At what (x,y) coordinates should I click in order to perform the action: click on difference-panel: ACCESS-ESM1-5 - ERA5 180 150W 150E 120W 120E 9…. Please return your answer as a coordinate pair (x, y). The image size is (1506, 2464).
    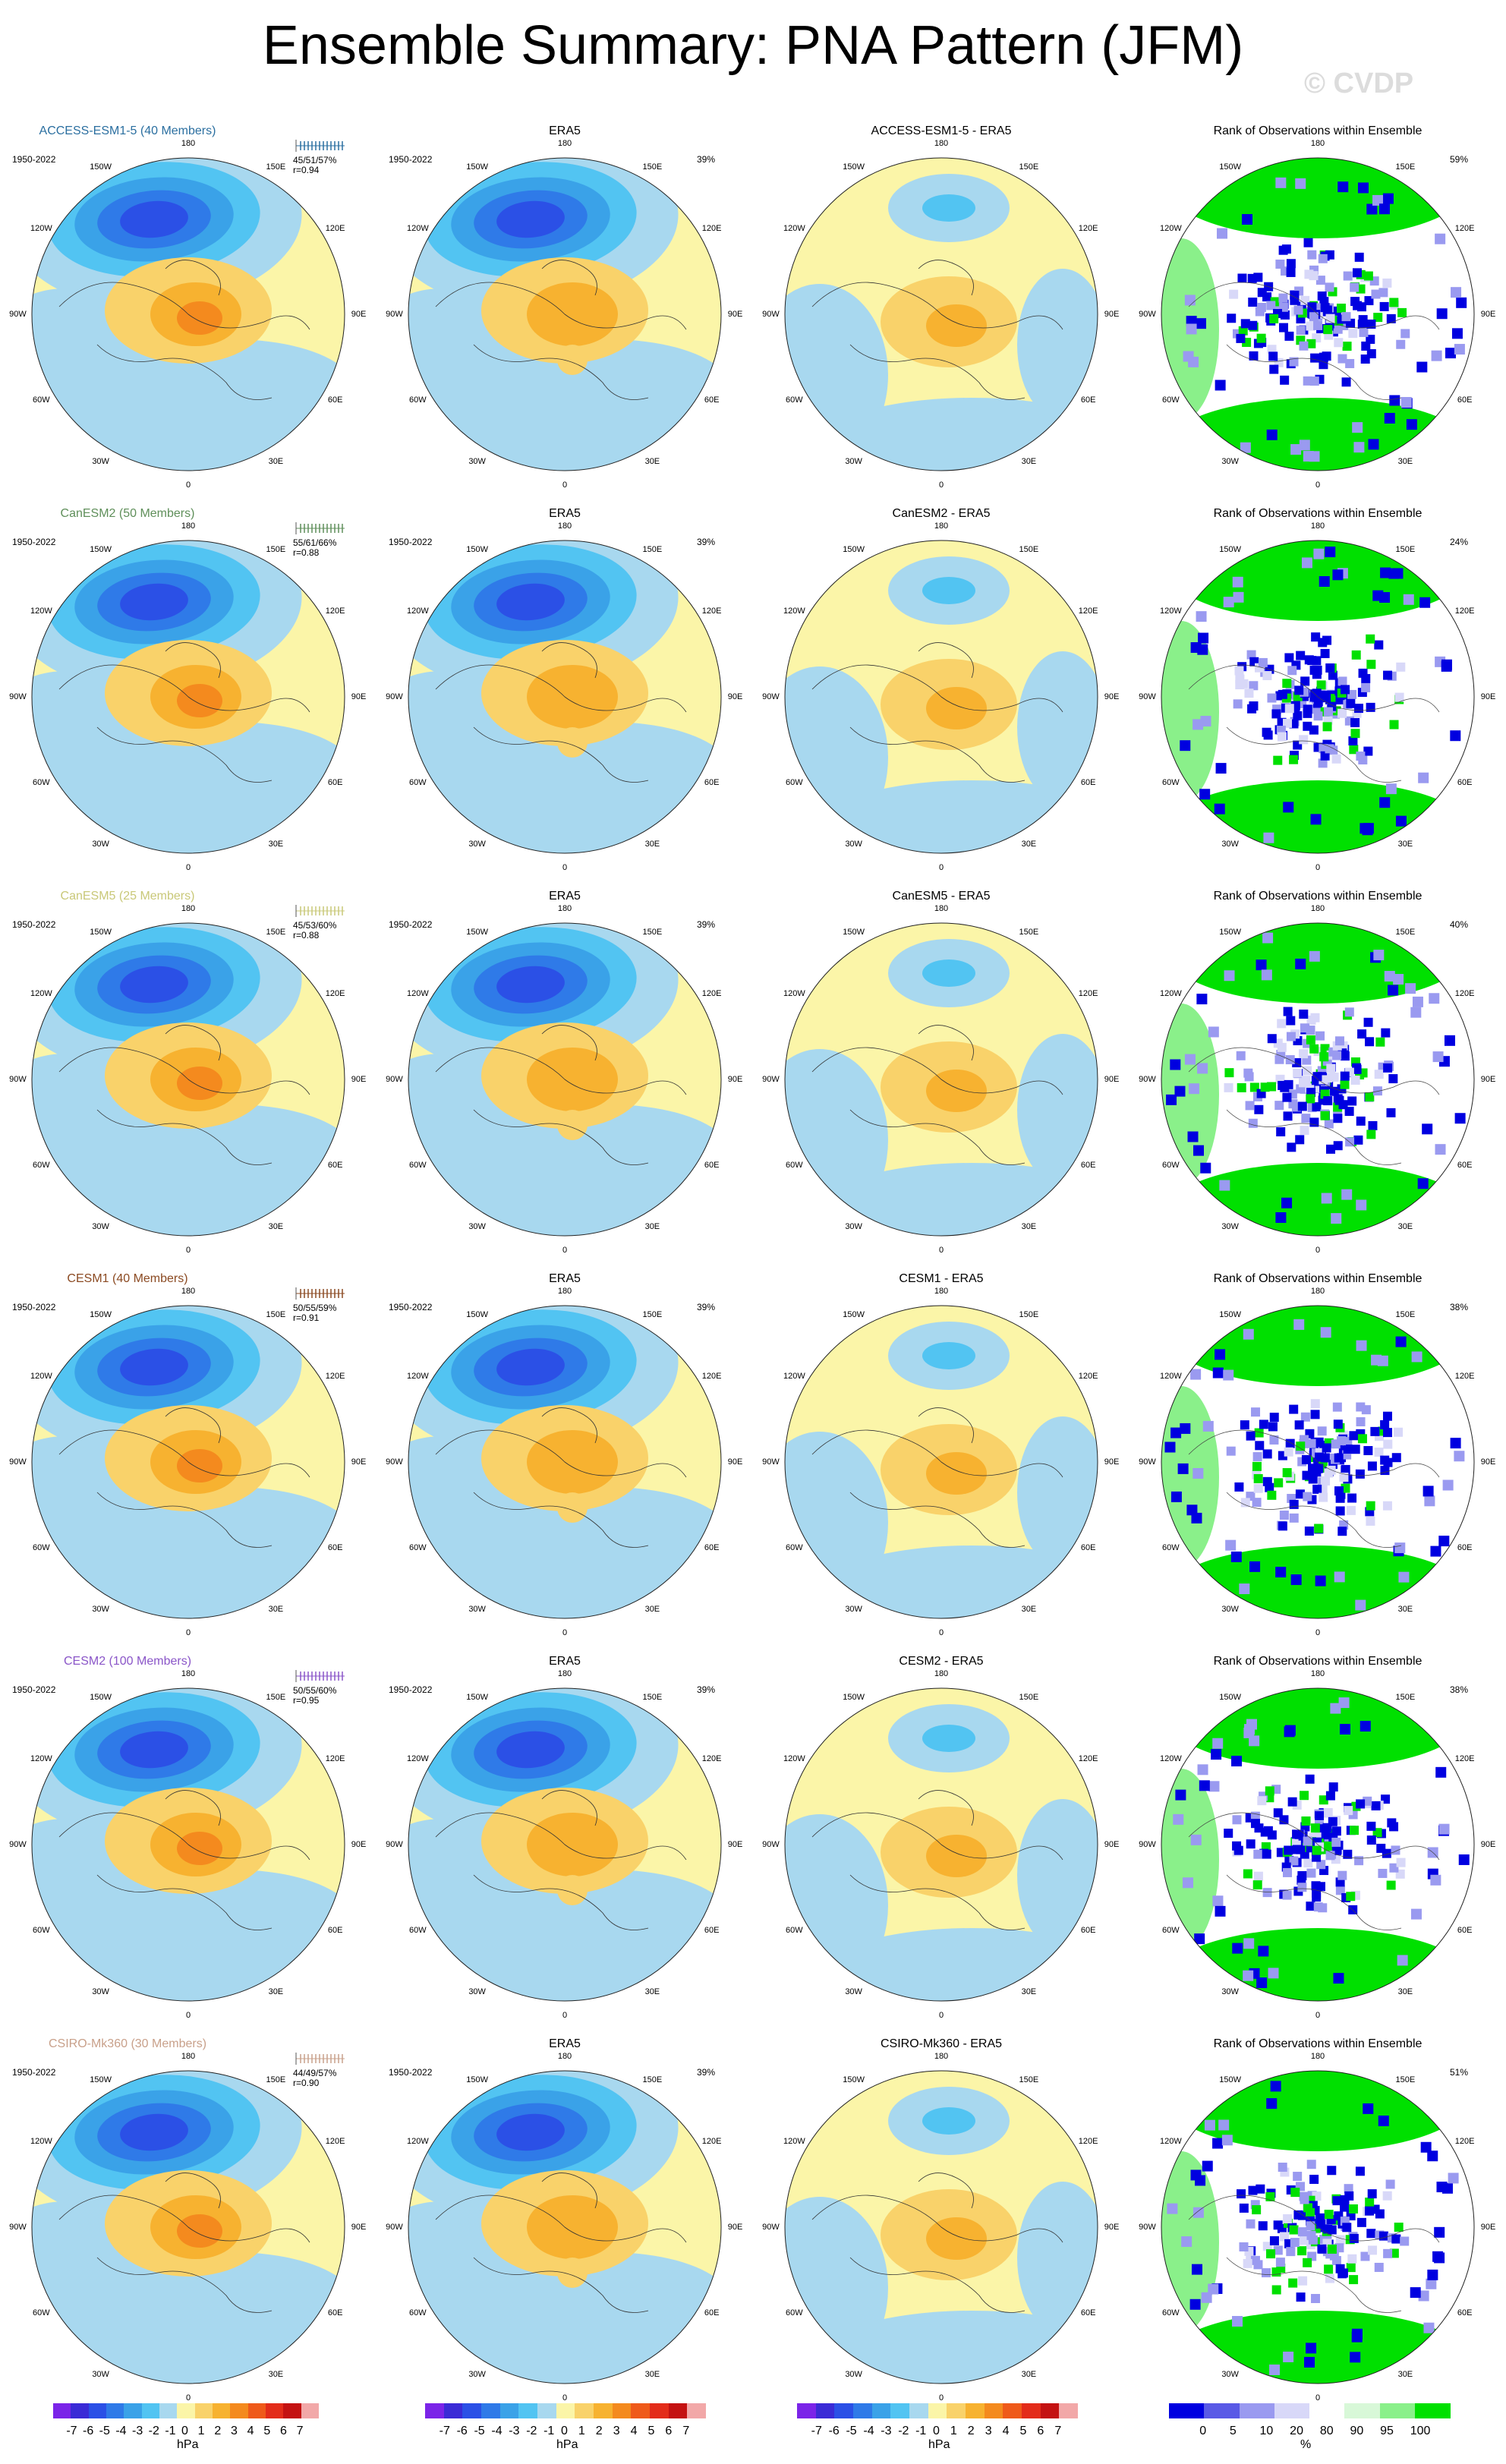
    Looking at the image, I should click on (941, 312).